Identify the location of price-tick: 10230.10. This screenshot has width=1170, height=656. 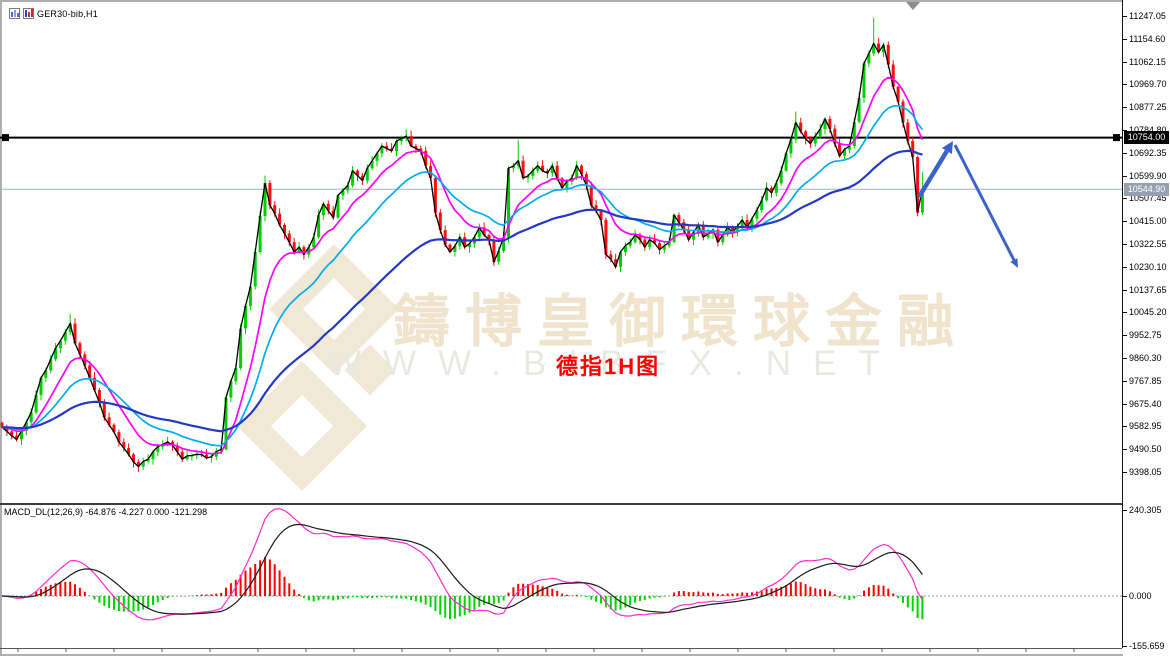
(1145, 267).